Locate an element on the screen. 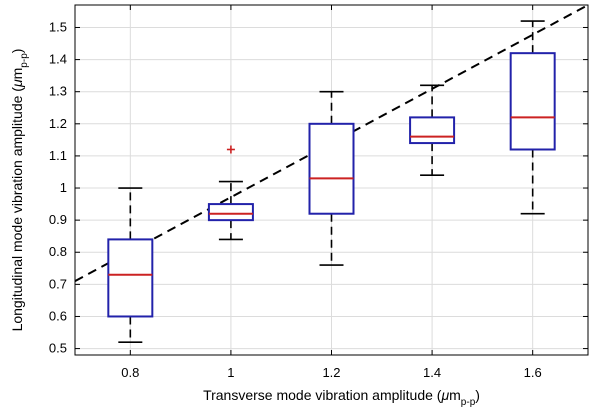  y-tick-label: 0.6 is located at coordinates (58, 315).